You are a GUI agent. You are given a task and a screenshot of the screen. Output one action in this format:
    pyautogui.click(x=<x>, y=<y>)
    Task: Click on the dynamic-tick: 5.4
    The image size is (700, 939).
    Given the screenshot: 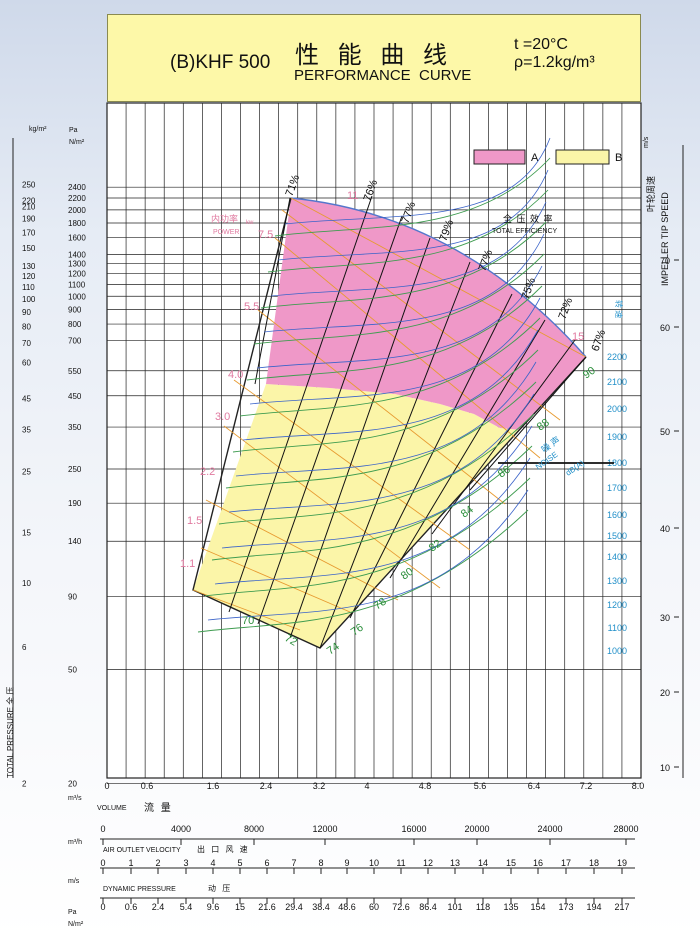 What is the action you would take?
    pyautogui.click(x=186, y=907)
    